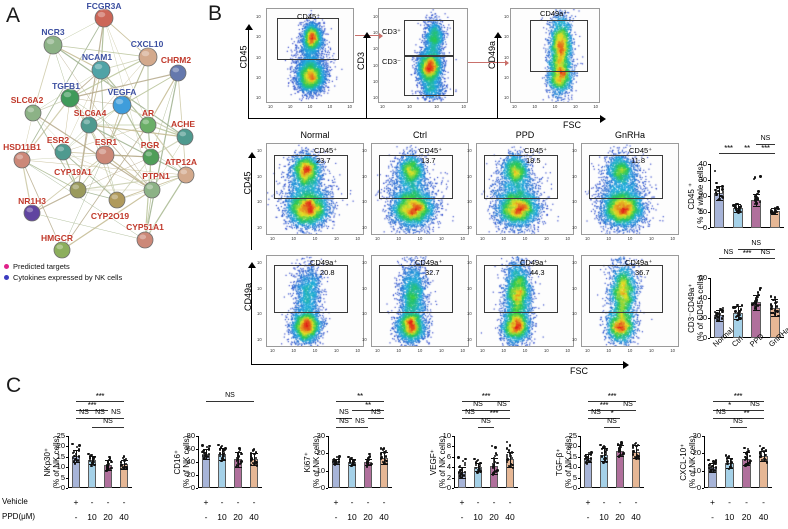  What do you see at coordinates (151, 157) in the screenshot?
I see `network-node-pgr` at bounding box center [151, 157].